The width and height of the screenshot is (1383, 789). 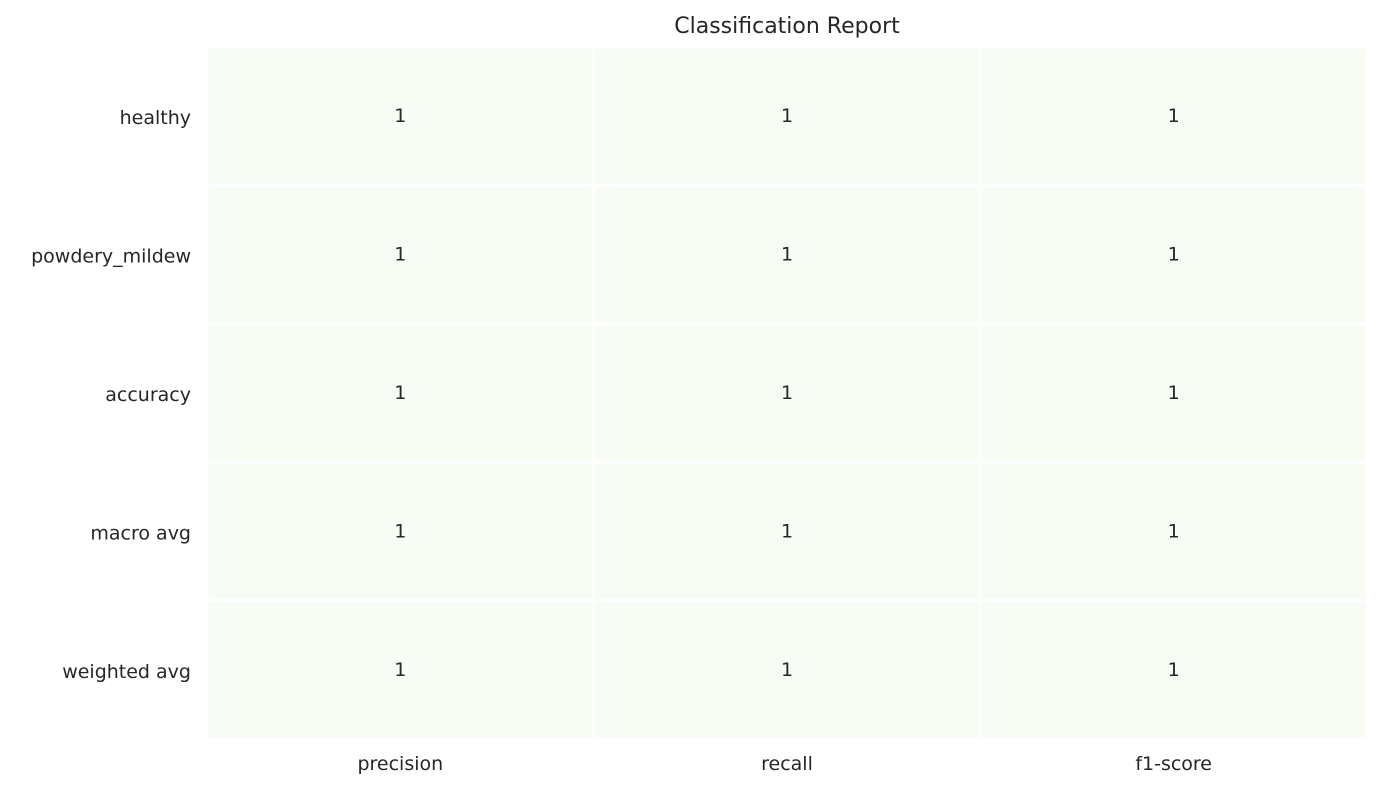 What do you see at coordinates (1173, 764) in the screenshot?
I see `x-tick-label-f1-score: f1-score` at bounding box center [1173, 764].